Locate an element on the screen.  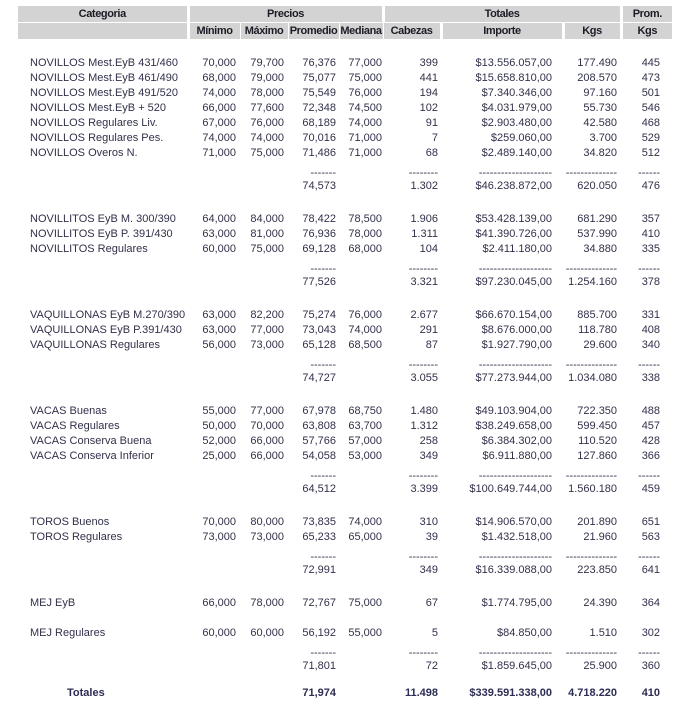
promedio-cell: 68,189 is located at coordinates (319, 122).